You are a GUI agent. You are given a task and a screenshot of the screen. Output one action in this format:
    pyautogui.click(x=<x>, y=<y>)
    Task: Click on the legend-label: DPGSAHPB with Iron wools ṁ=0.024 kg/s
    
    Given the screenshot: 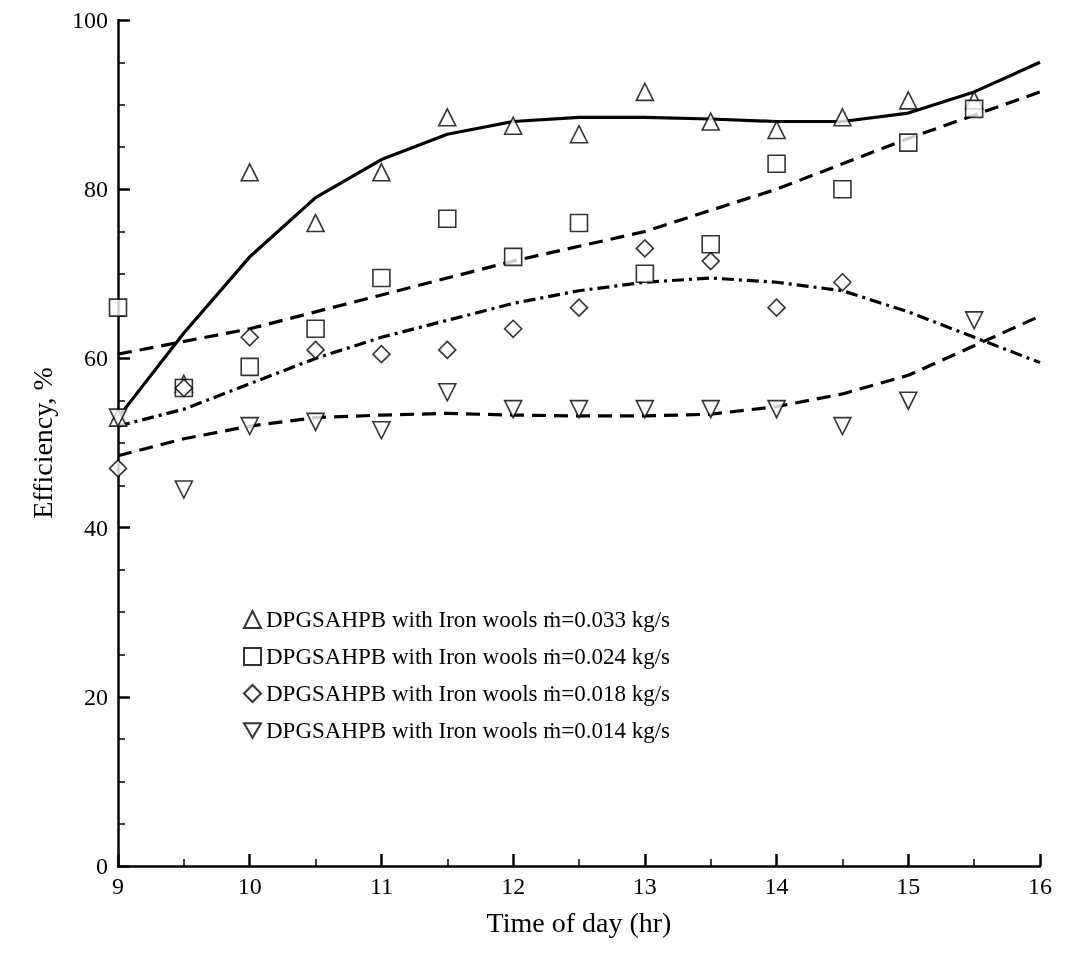 What is the action you would take?
    pyautogui.click(x=468, y=656)
    